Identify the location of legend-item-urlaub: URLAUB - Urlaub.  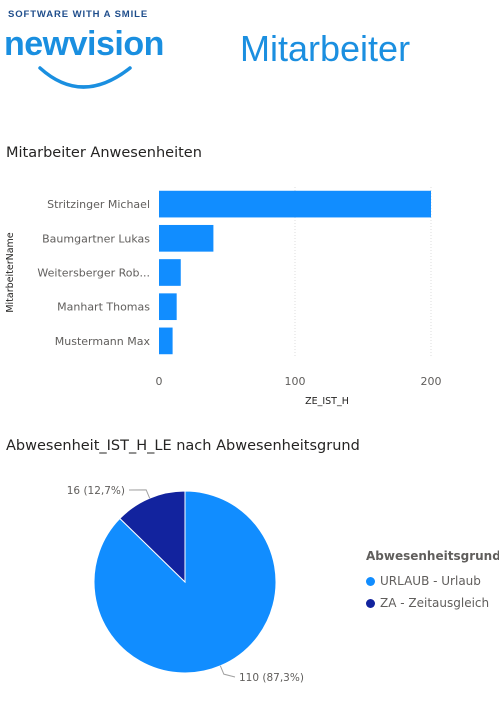
(432, 581).